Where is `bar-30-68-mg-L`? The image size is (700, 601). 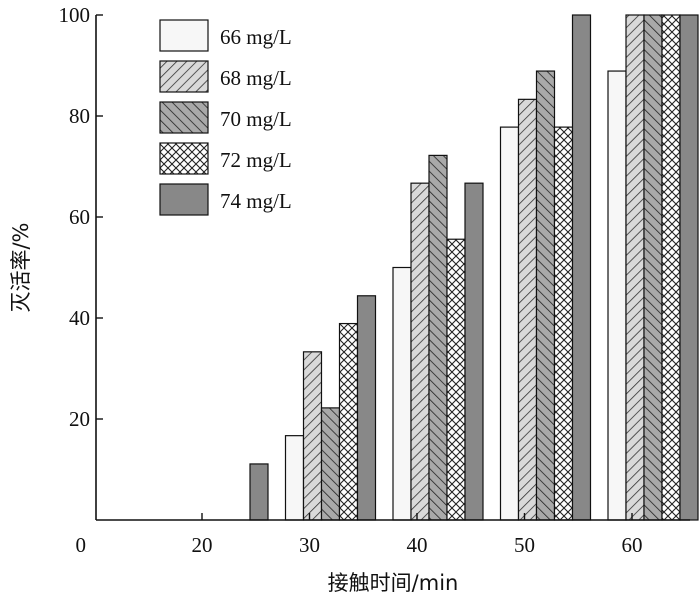 bar-30-68-mg-L is located at coordinates (312, 436).